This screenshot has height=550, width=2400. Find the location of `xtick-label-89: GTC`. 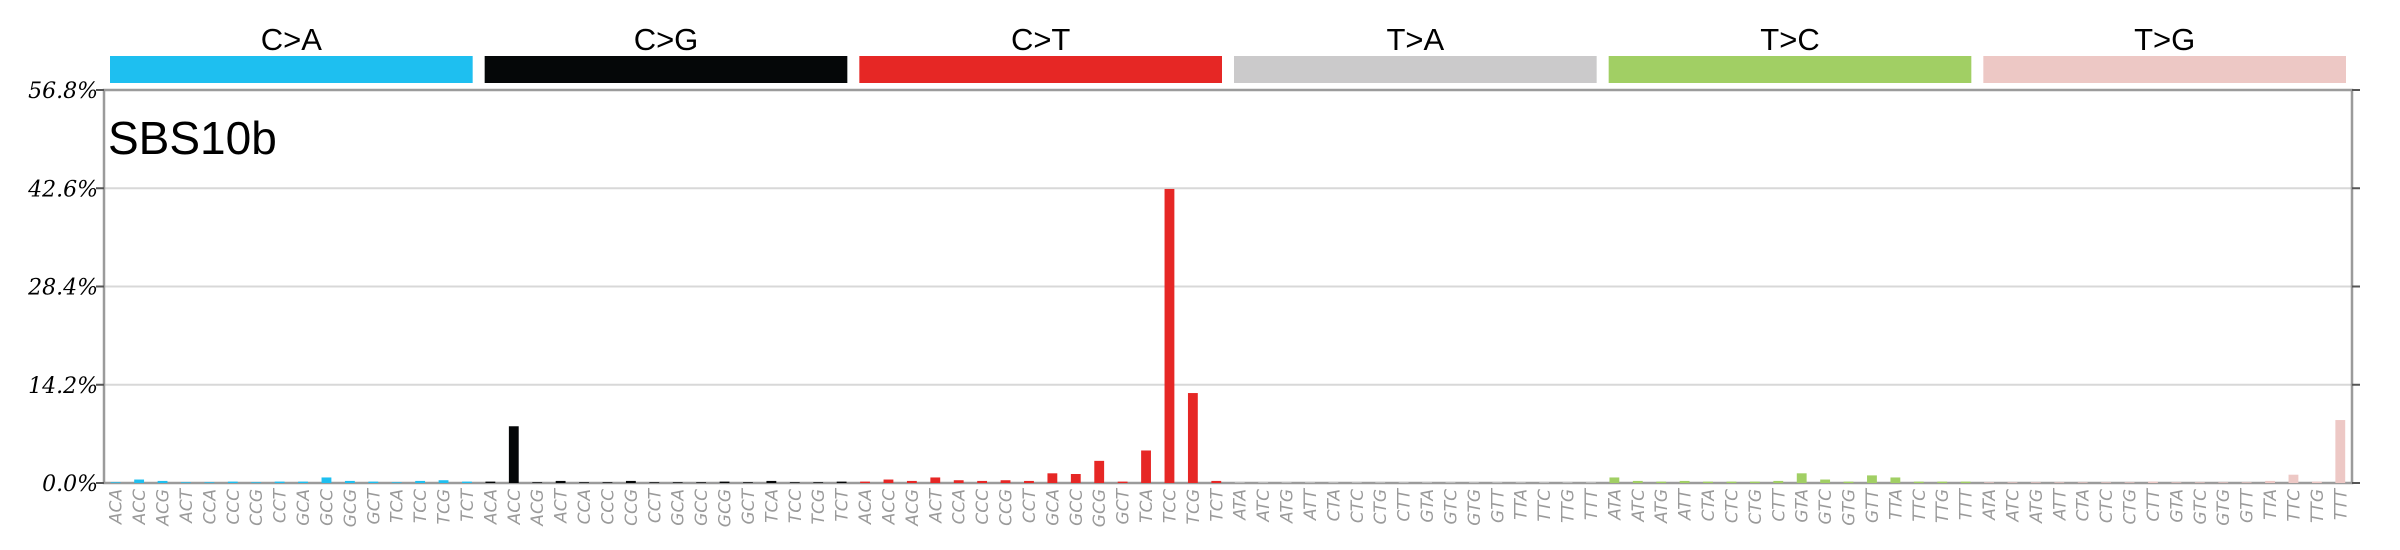

xtick-label-89: GTC is located at coordinates (2201, 507).